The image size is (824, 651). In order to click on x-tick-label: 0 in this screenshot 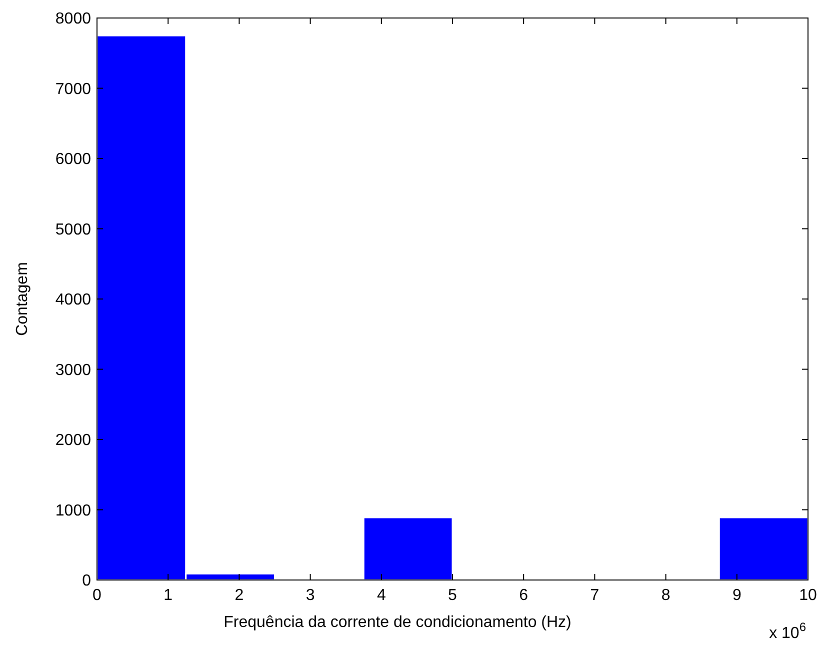, I will do `click(97, 595)`.